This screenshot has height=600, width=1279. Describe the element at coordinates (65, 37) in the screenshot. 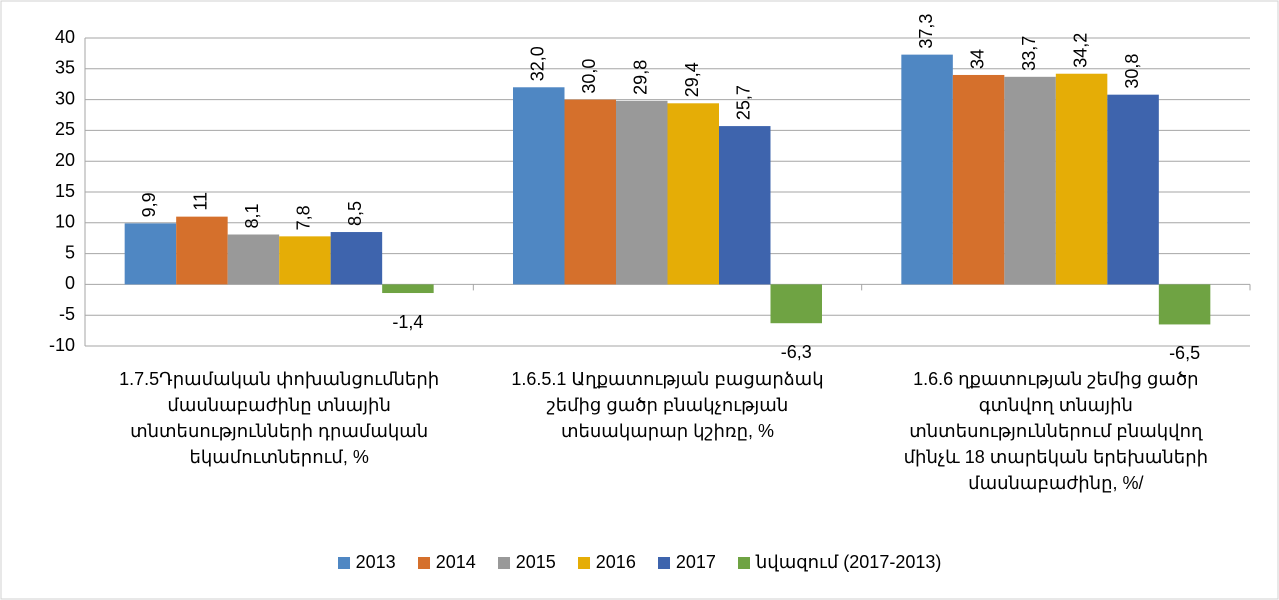

I see `y-tick-label: 40` at that location.